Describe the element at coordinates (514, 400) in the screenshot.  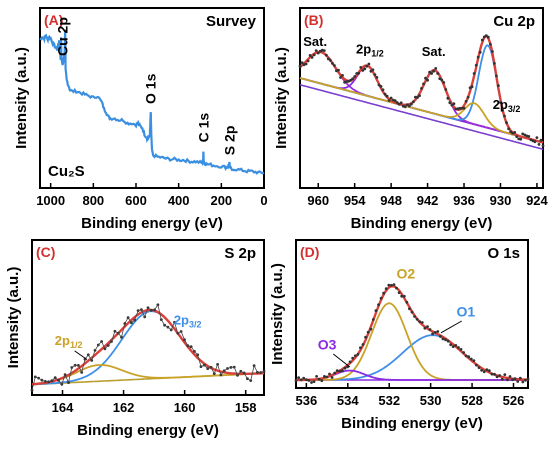
I see `x-tick-label-D-5: 526` at that location.